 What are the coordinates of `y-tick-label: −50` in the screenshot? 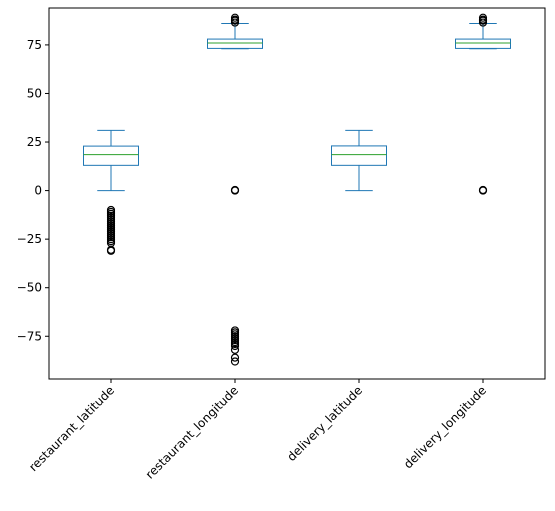 It's located at (29, 288).